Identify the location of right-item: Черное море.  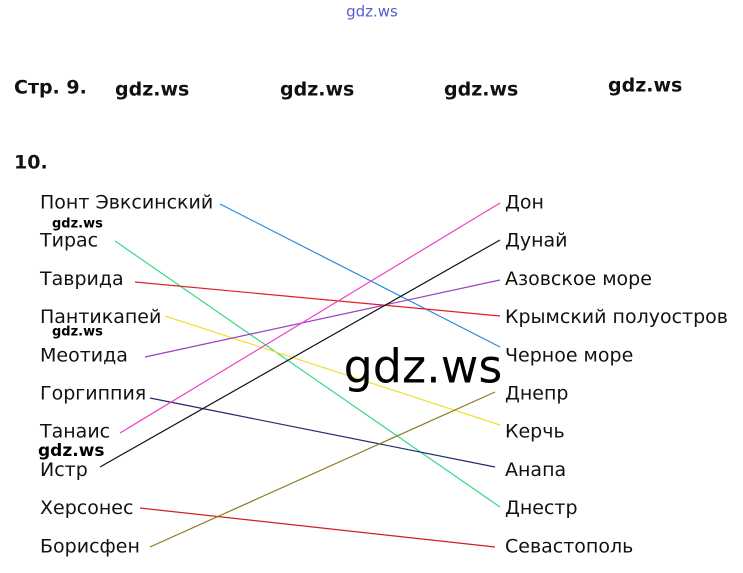
(569, 355).